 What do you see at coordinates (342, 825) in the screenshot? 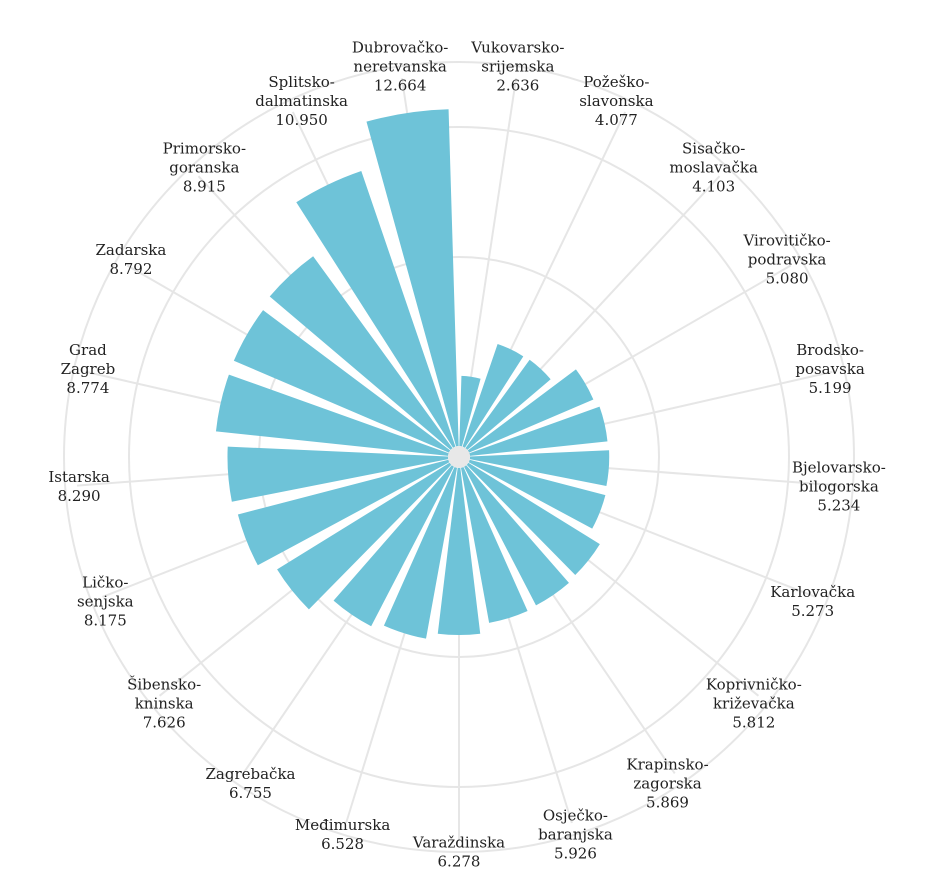
I see `category-label: Međimurska` at bounding box center [342, 825].